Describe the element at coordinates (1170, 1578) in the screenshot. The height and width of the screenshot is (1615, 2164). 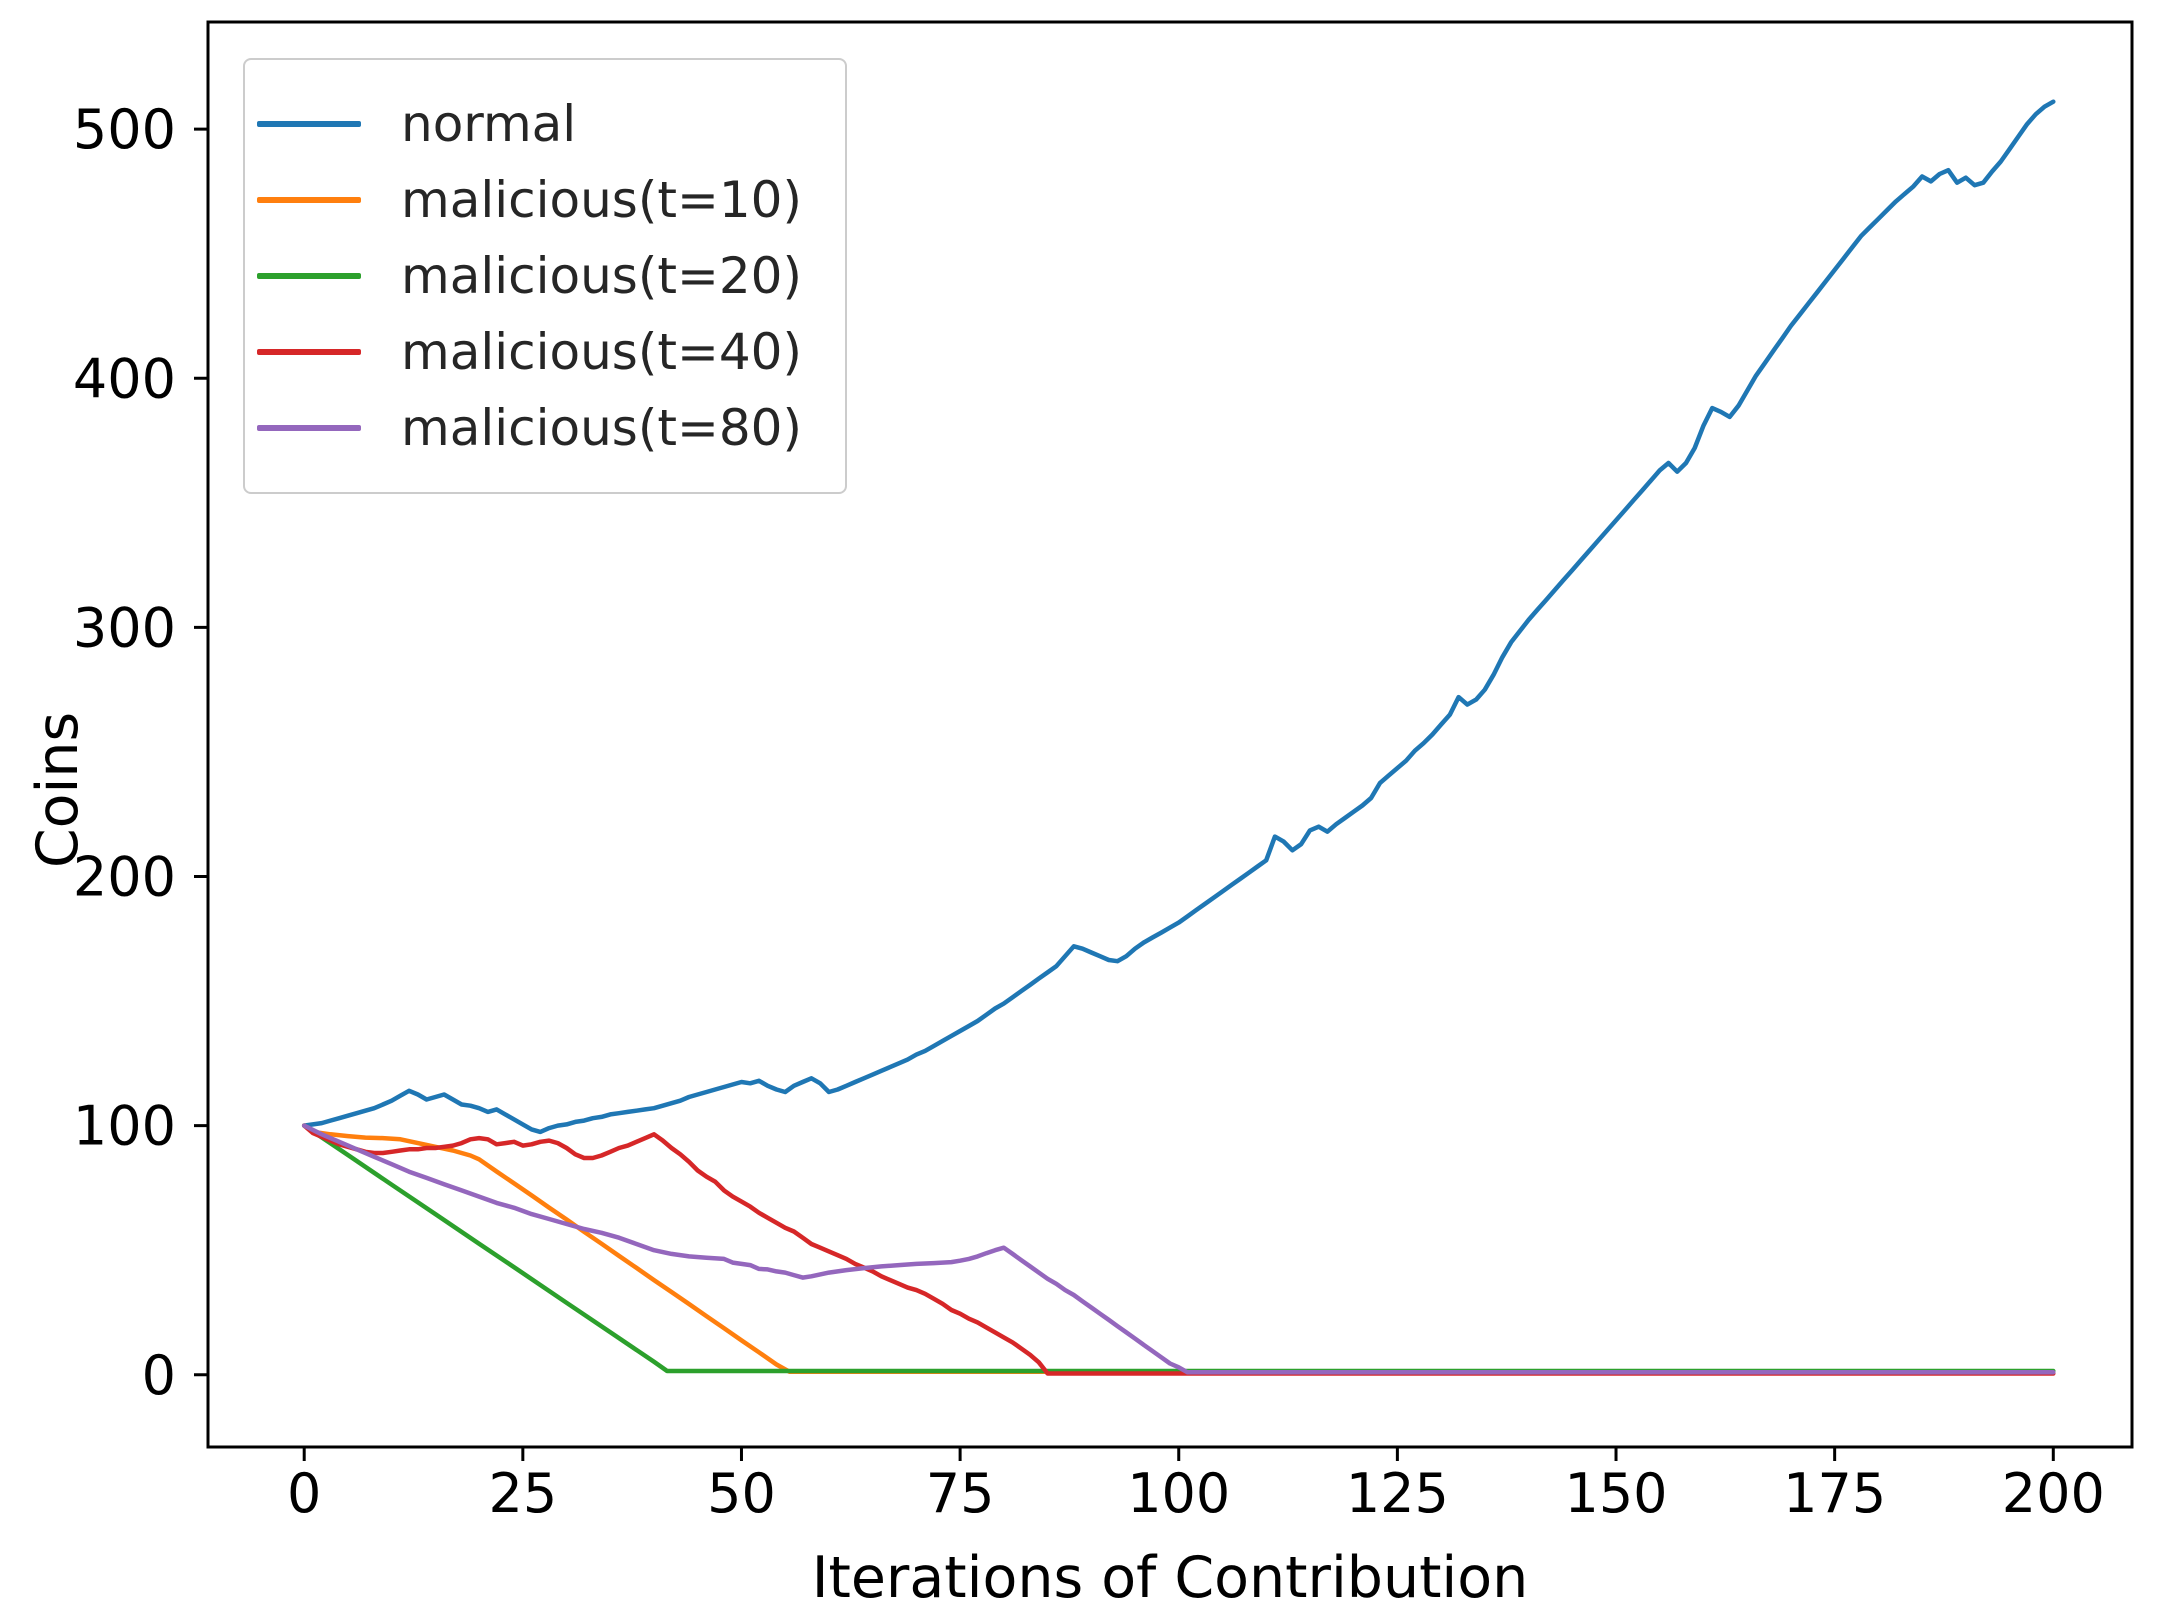
I see `x-axis-title: Iterations of Contribution` at that location.